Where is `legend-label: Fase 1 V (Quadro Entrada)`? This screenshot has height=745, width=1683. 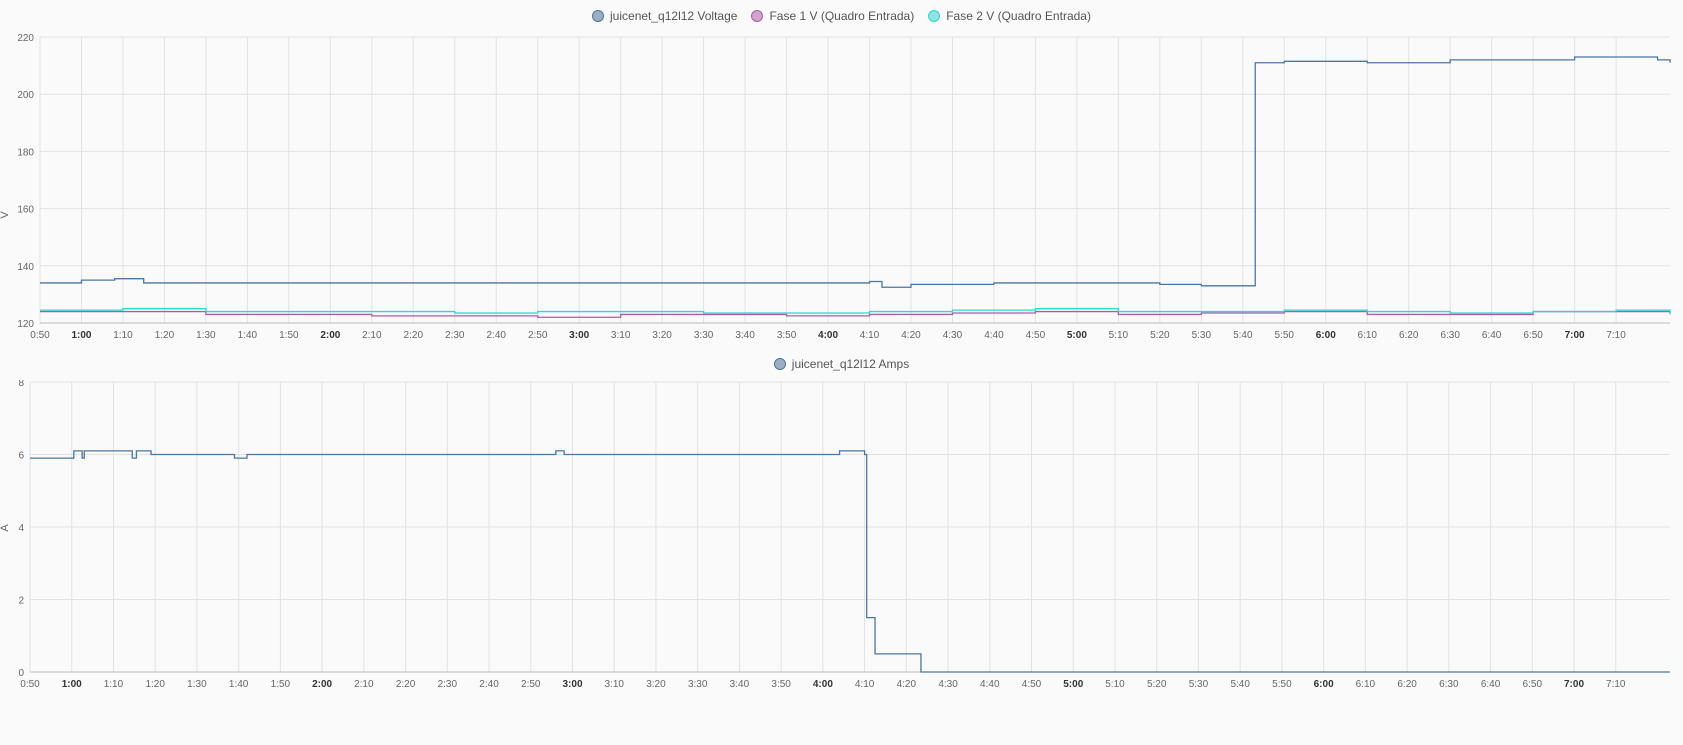
legend-label: Fase 1 V (Quadro Entrada) is located at coordinates (842, 16).